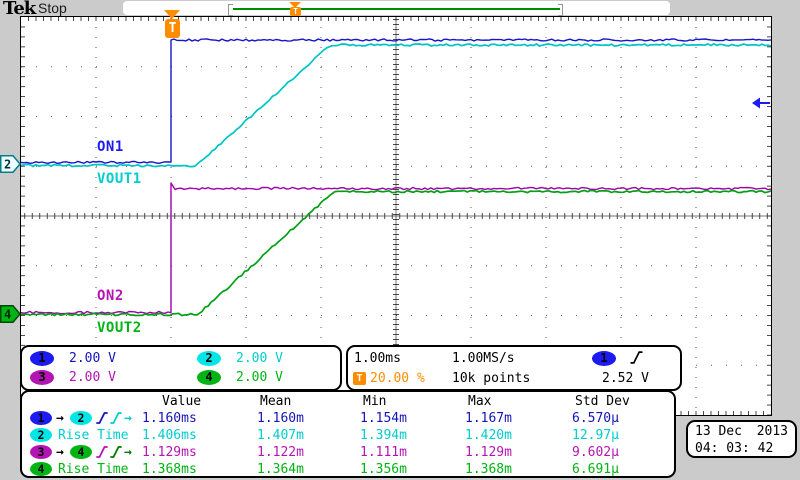  What do you see at coordinates (488, 435) in the screenshot?
I see `meas2-max: 1.420m` at bounding box center [488, 435].